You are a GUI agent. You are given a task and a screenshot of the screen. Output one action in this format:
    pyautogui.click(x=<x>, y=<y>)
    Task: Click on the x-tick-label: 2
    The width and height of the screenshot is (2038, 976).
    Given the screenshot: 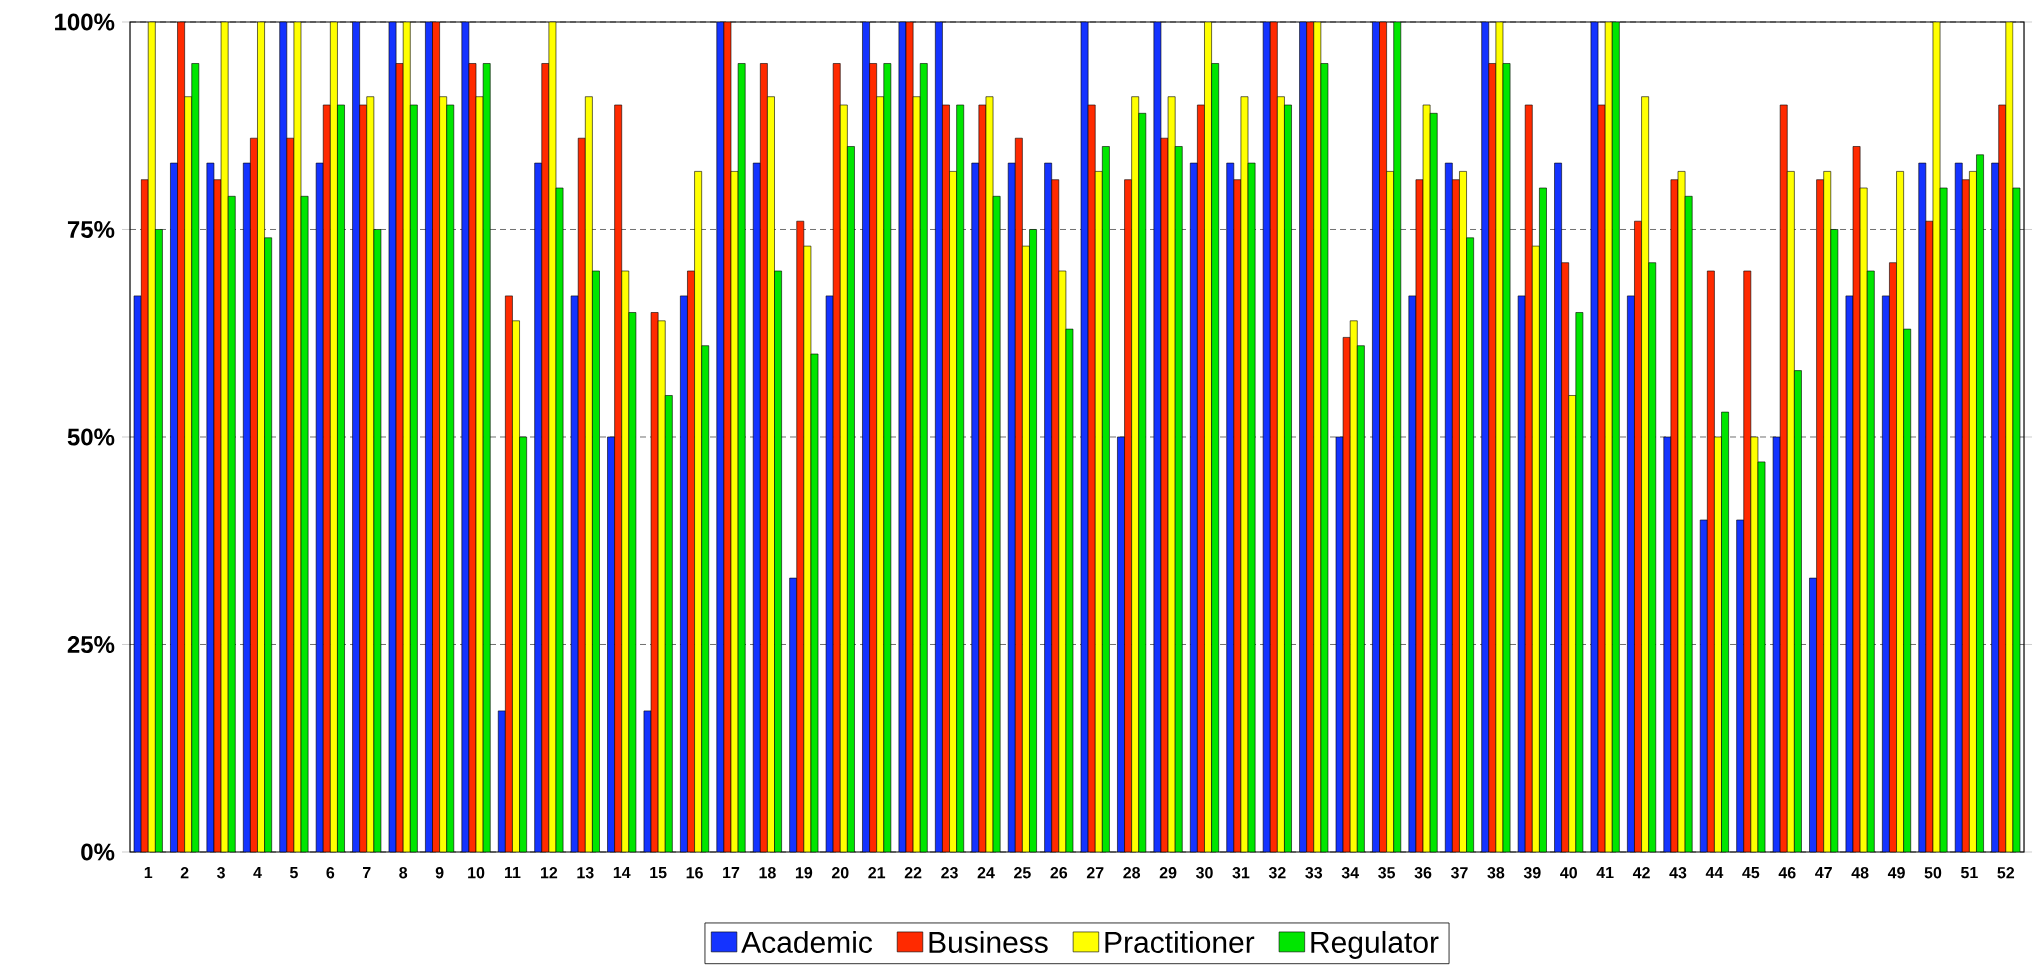 What is the action you would take?
    pyautogui.click(x=184, y=873)
    